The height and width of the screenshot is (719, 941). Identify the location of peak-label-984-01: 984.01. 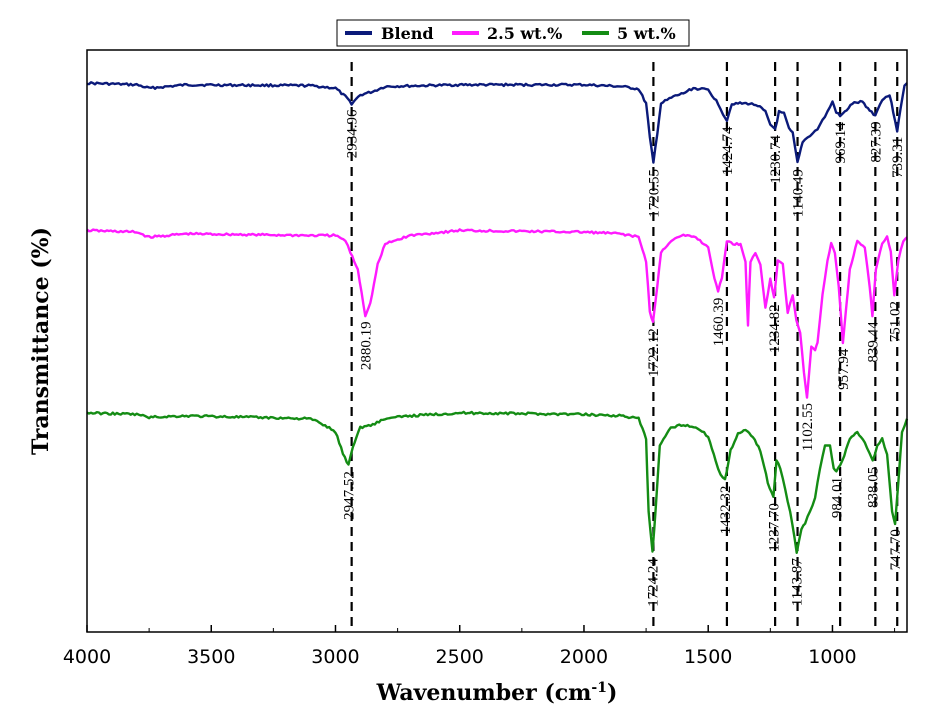
(837, 497).